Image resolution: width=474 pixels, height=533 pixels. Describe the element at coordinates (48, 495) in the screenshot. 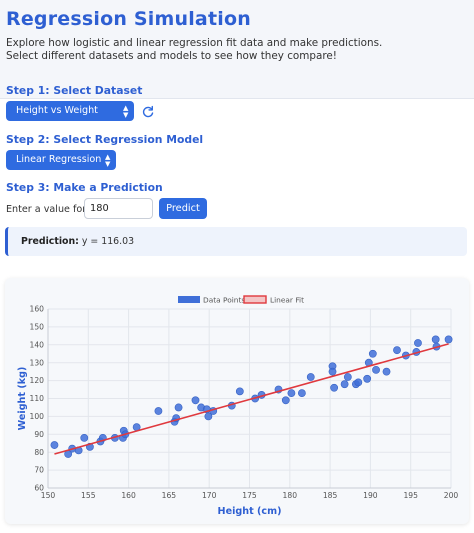

I see `x-tick-label: 150` at that location.